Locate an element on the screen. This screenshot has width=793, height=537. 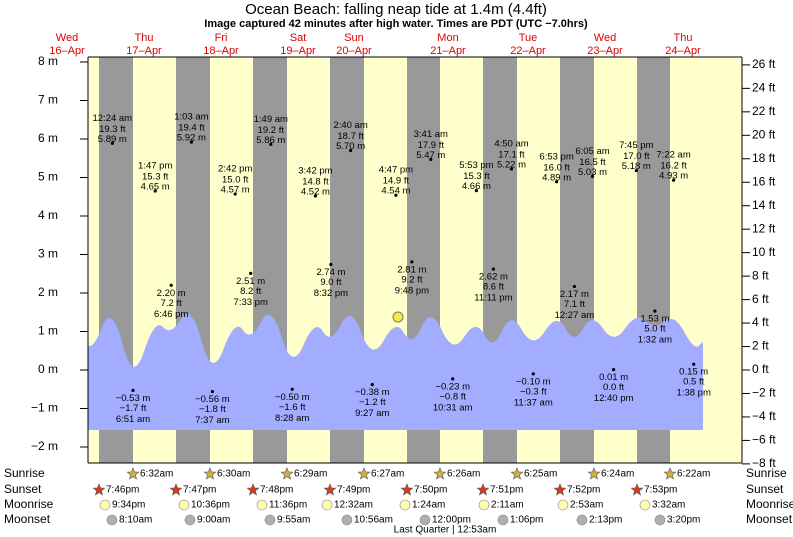
row-time: 2:53am is located at coordinates (586, 505).